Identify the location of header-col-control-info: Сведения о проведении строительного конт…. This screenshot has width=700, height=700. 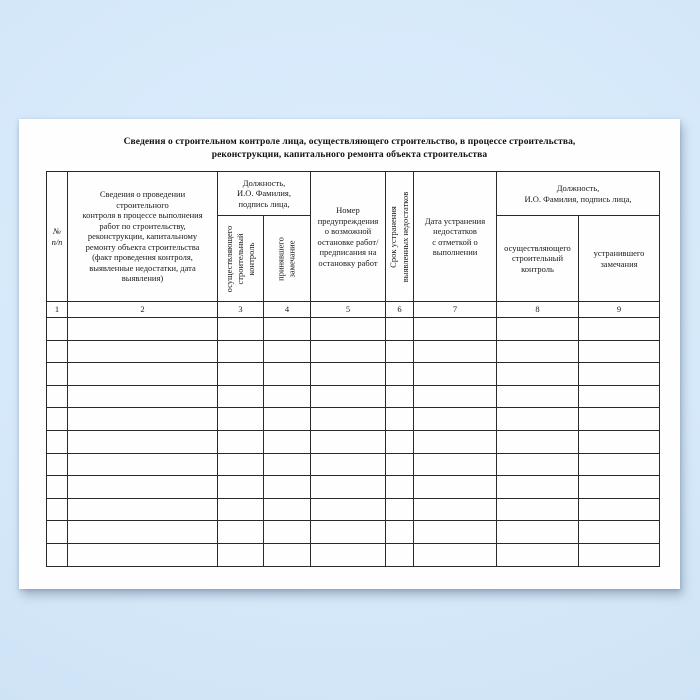
(142, 236).